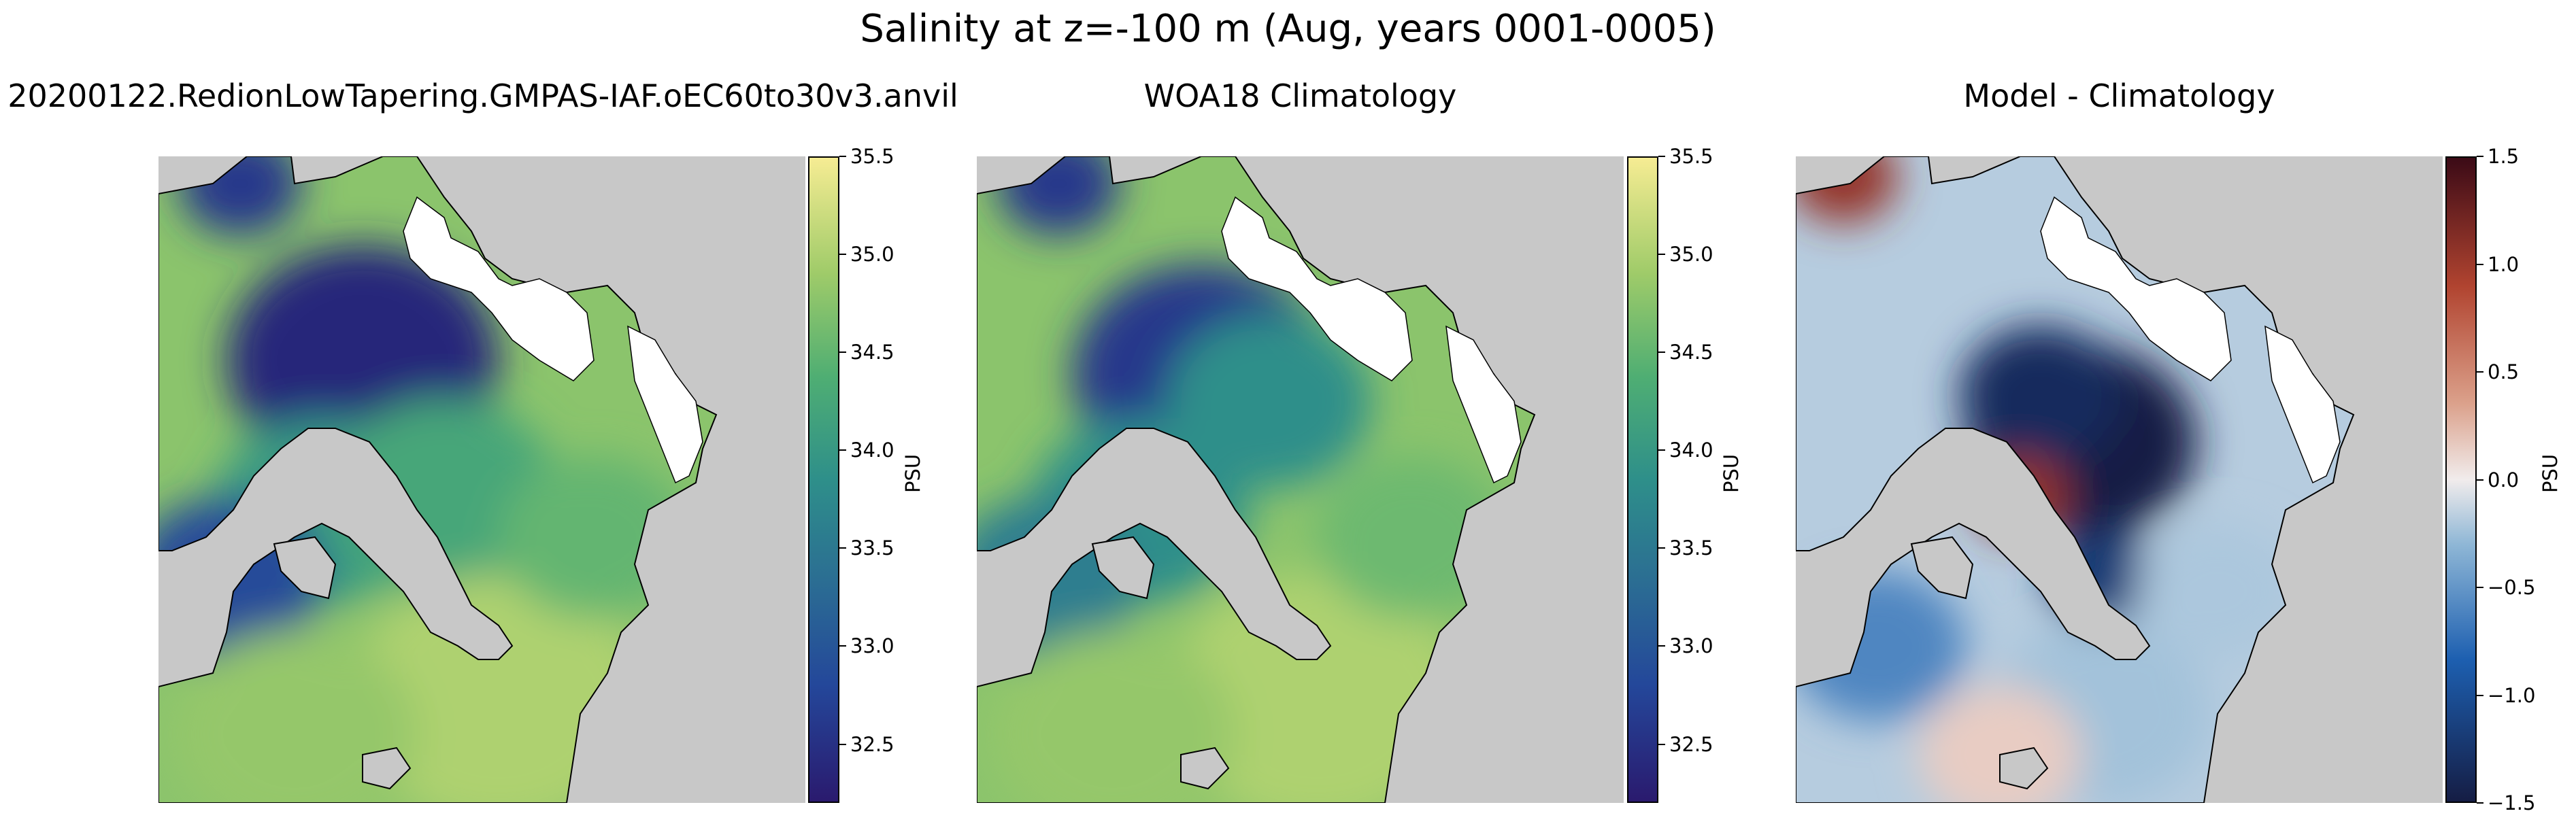 Image resolution: width=2576 pixels, height=824 pixels. Describe the element at coordinates (1691, 255) in the screenshot. I see `colorbar-2-tick-label: 35.0` at that location.